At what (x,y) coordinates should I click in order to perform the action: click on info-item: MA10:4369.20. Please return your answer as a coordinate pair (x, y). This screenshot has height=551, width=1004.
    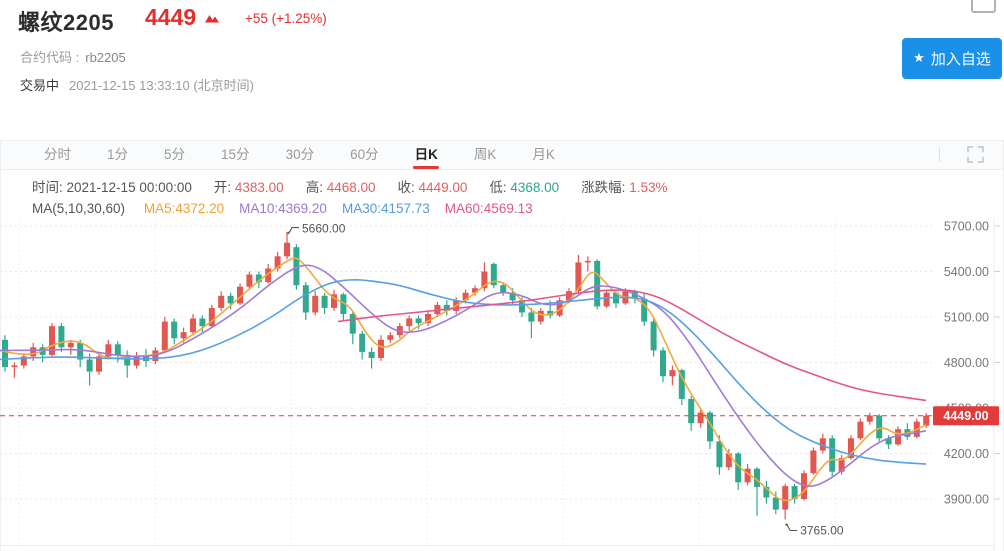
    Looking at the image, I should click on (283, 208).